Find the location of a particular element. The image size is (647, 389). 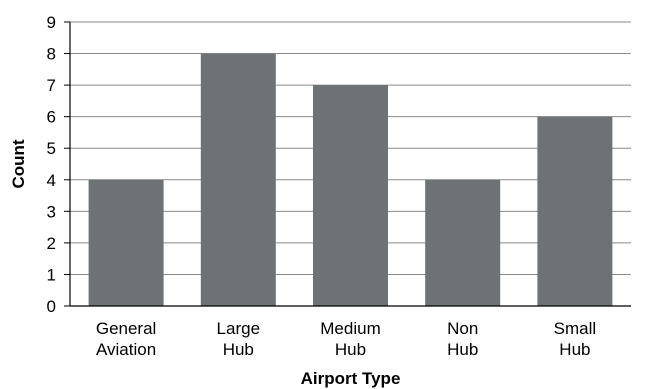

y-axis-title: Count is located at coordinates (18, 163).